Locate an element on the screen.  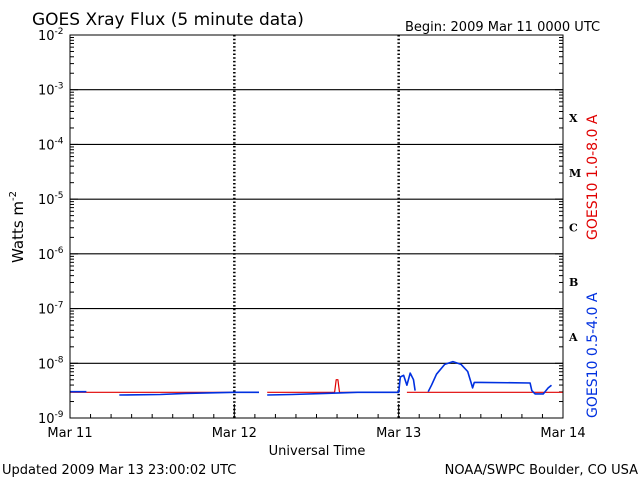
y-tick-label: 10⁻⁹ is located at coordinates (51, 418).